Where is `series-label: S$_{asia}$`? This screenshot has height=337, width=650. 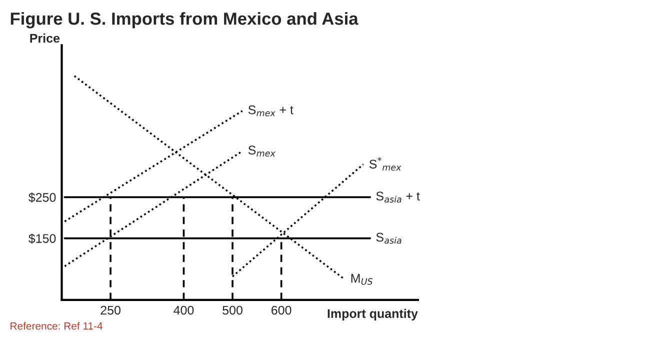
series-label: S$_{asia}$ is located at coordinates (389, 238).